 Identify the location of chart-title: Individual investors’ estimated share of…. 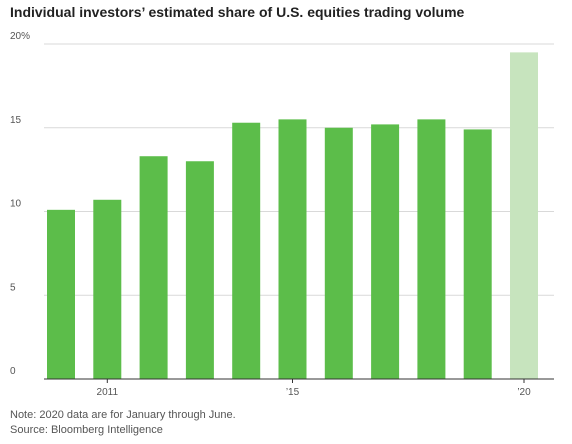
(237, 12).